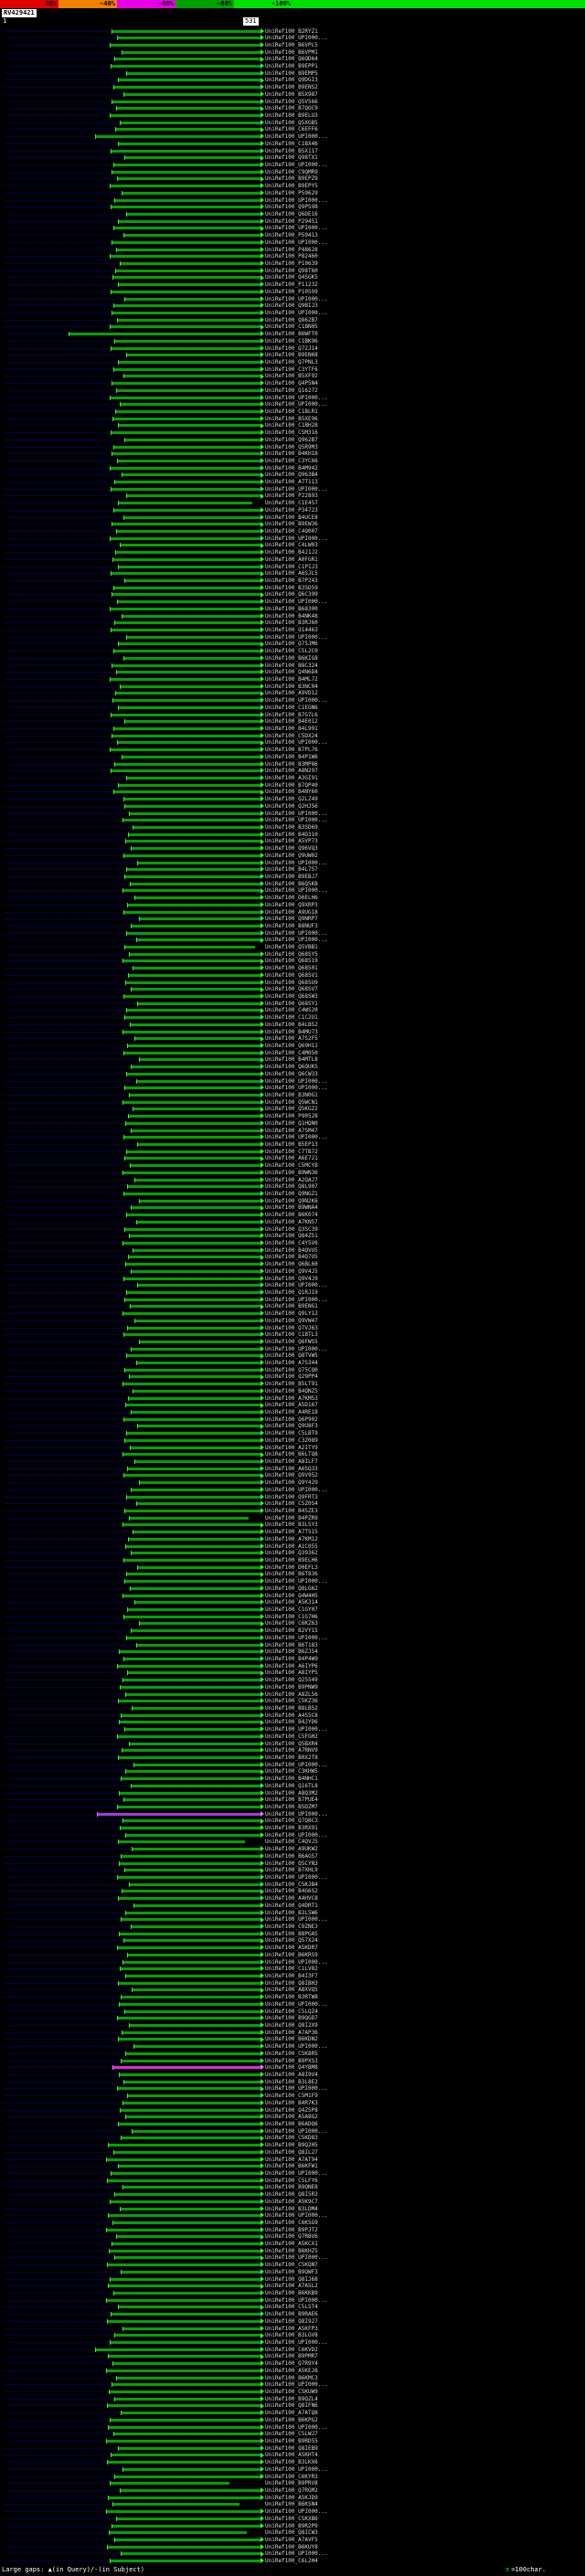  Describe the element at coordinates (293, 1454) in the screenshot. I see `hit-row: UniRef100_B6LTQ8` at that location.